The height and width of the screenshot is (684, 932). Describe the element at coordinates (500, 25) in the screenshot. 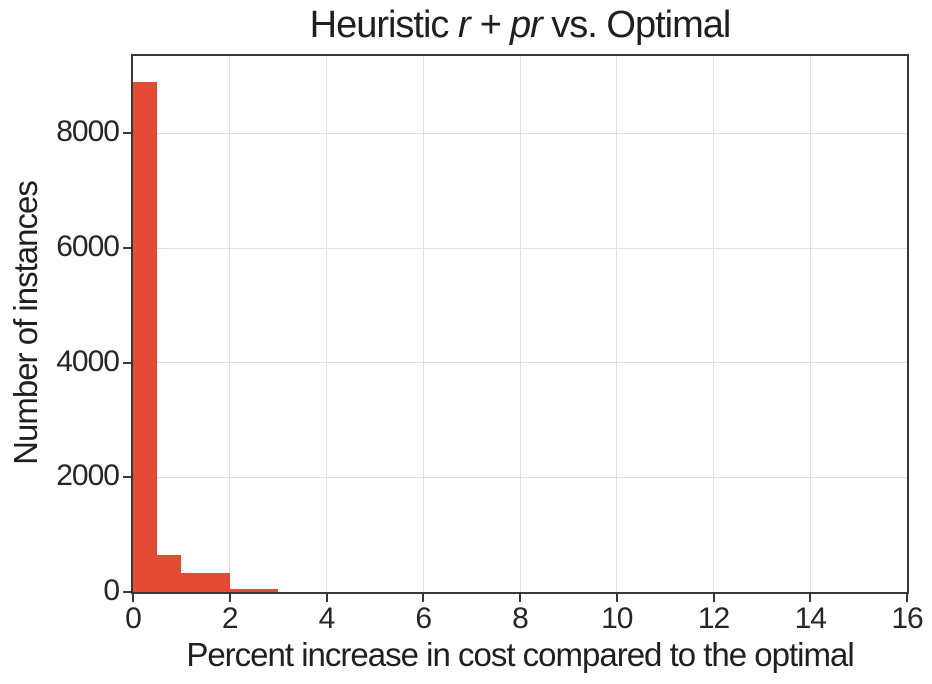

I see `chart-title-math: r + pr` at that location.